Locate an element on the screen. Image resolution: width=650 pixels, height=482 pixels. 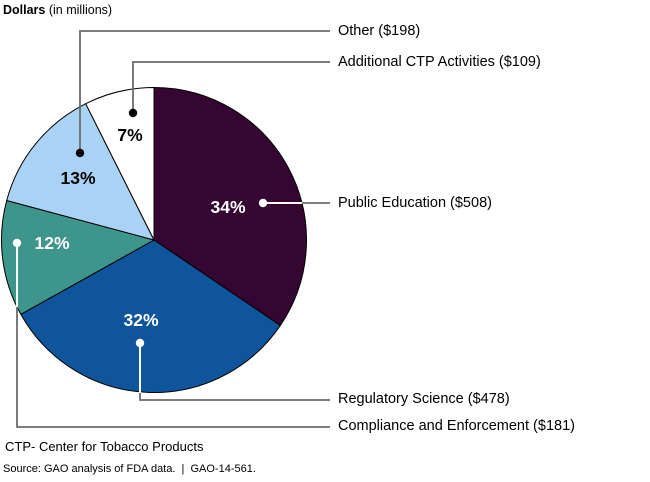
leader-dot-compliance-and-enforcement is located at coordinates (17, 243).